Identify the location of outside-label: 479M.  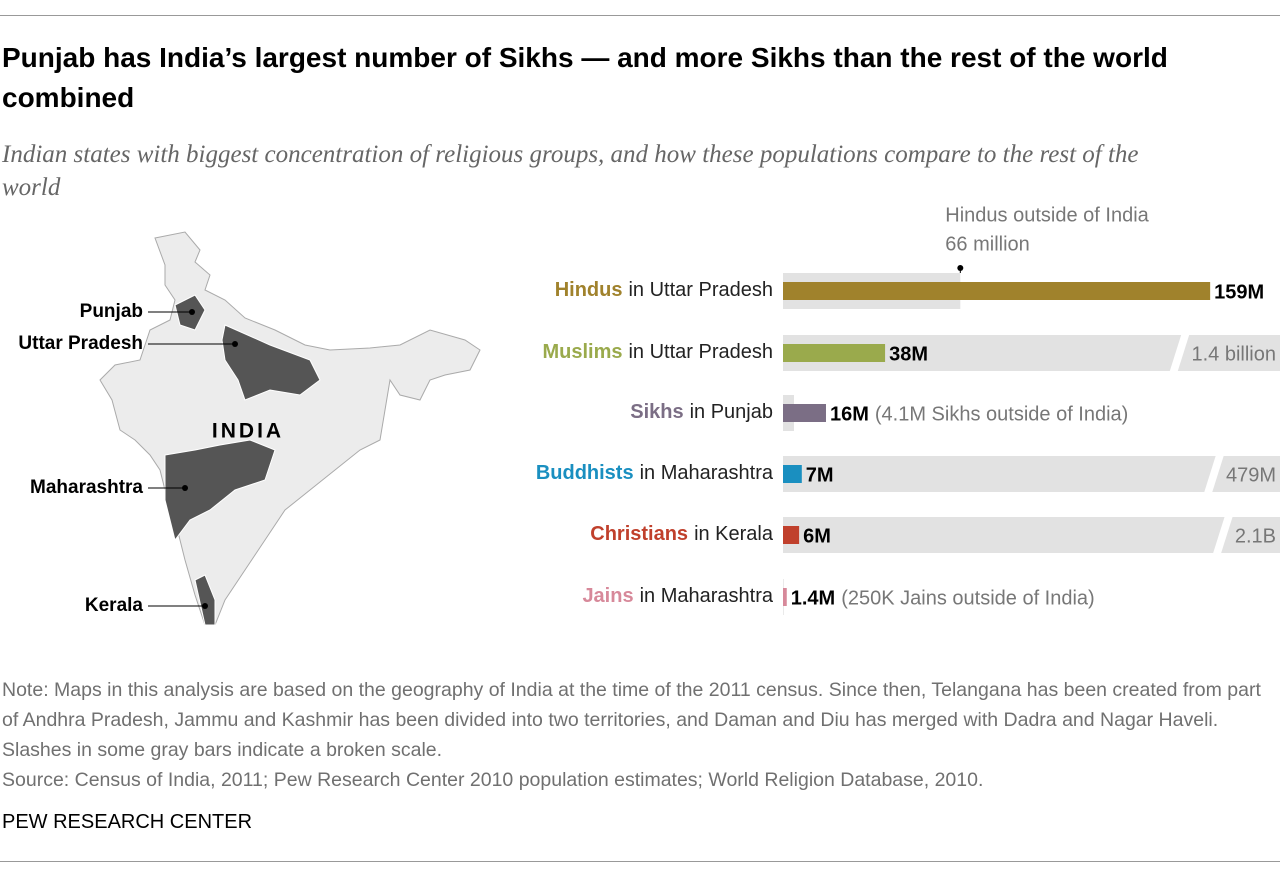
(1251, 475).